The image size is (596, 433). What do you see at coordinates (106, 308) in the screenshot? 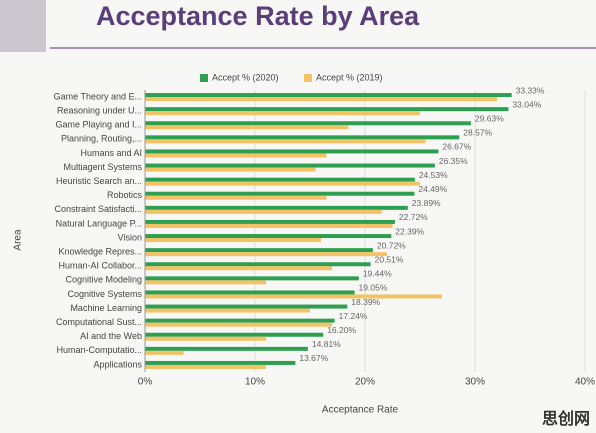
I see `y-tick-label: Machine Learning` at bounding box center [106, 308].